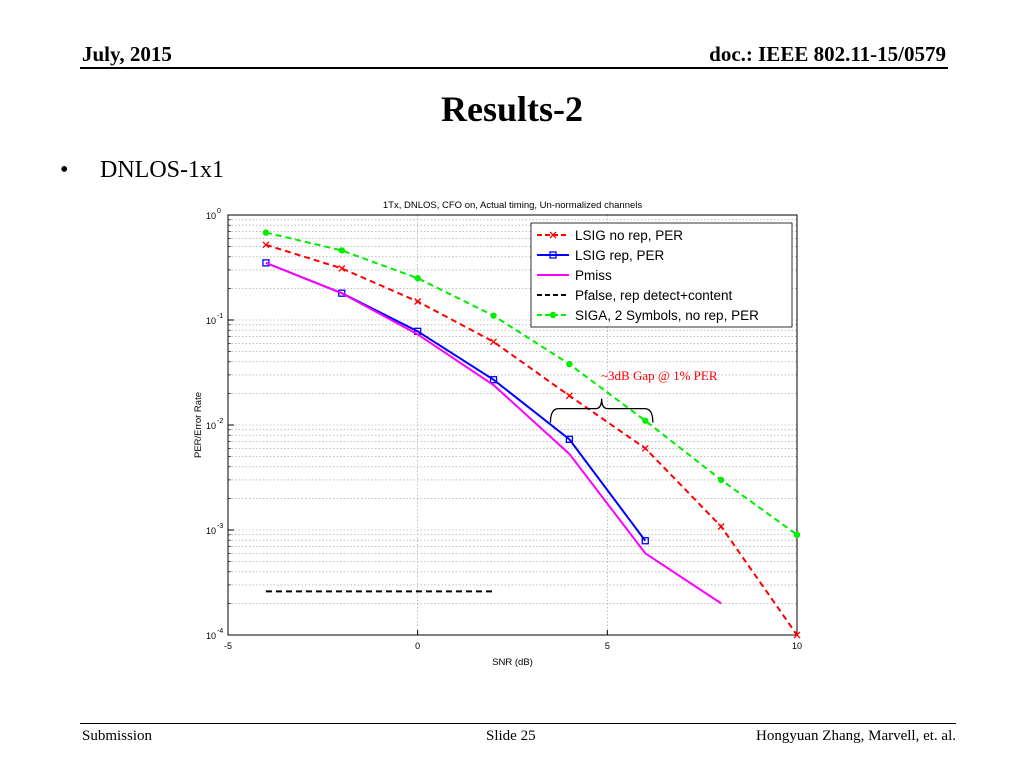 Image resolution: width=1024 pixels, height=768 pixels. I want to click on header-divider, so click(514, 68).